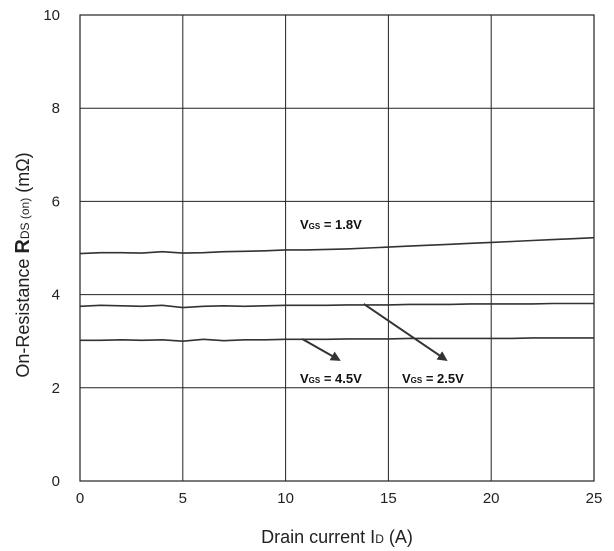  Describe the element at coordinates (80, 498) in the screenshot. I see `x-tick-label: 0` at that location.